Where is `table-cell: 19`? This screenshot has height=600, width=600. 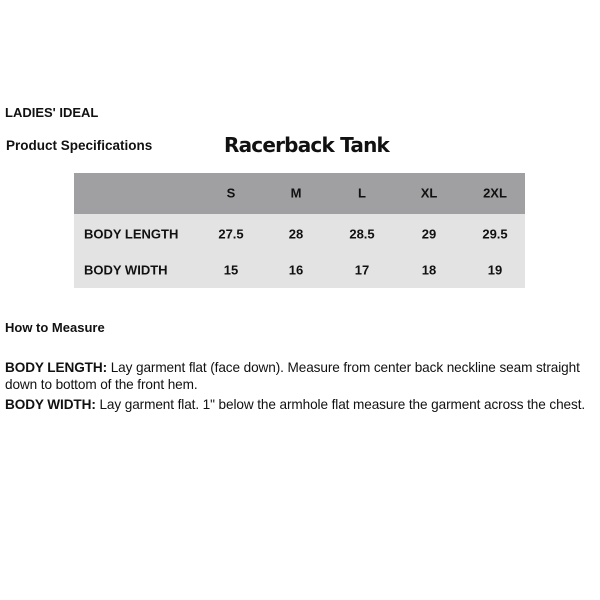 table-cell: 19 is located at coordinates (495, 270).